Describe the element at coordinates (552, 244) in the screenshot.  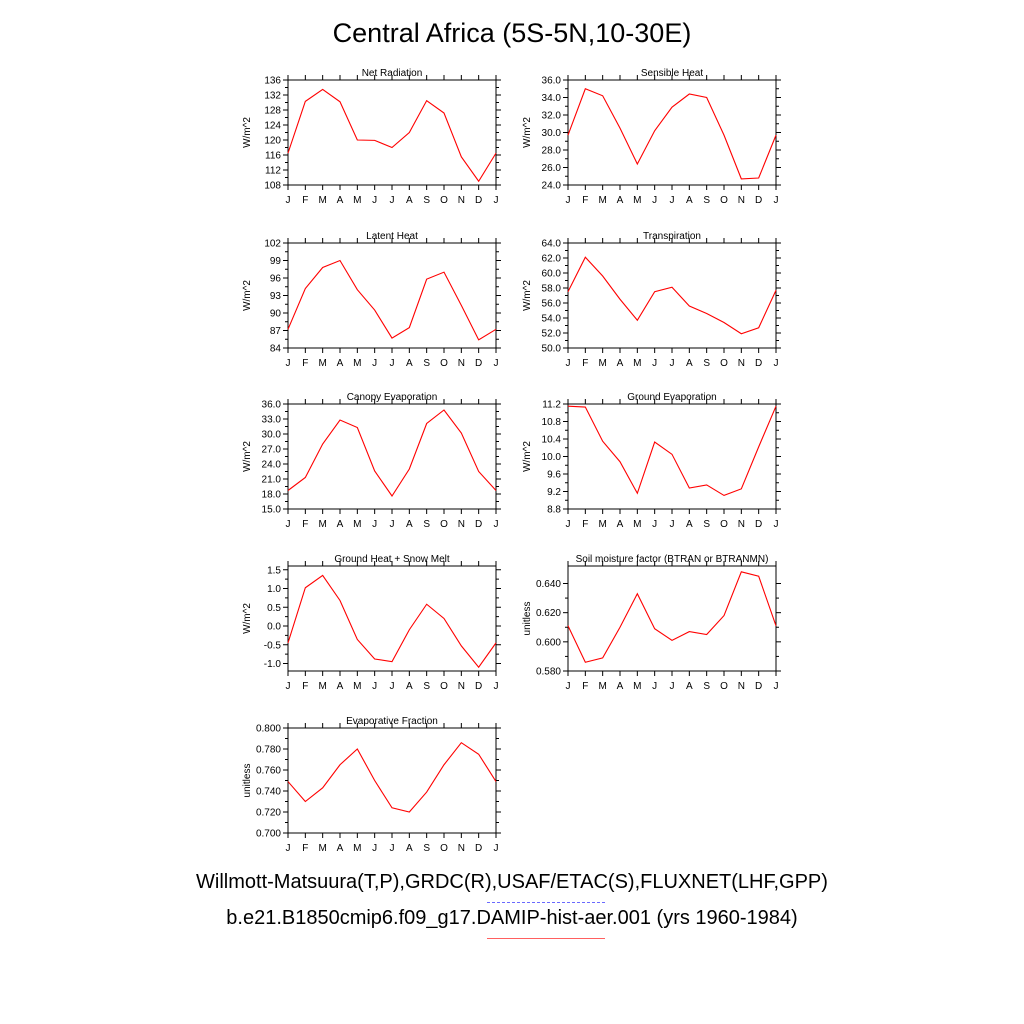
I see `y-tick-label: 64.0` at that location.